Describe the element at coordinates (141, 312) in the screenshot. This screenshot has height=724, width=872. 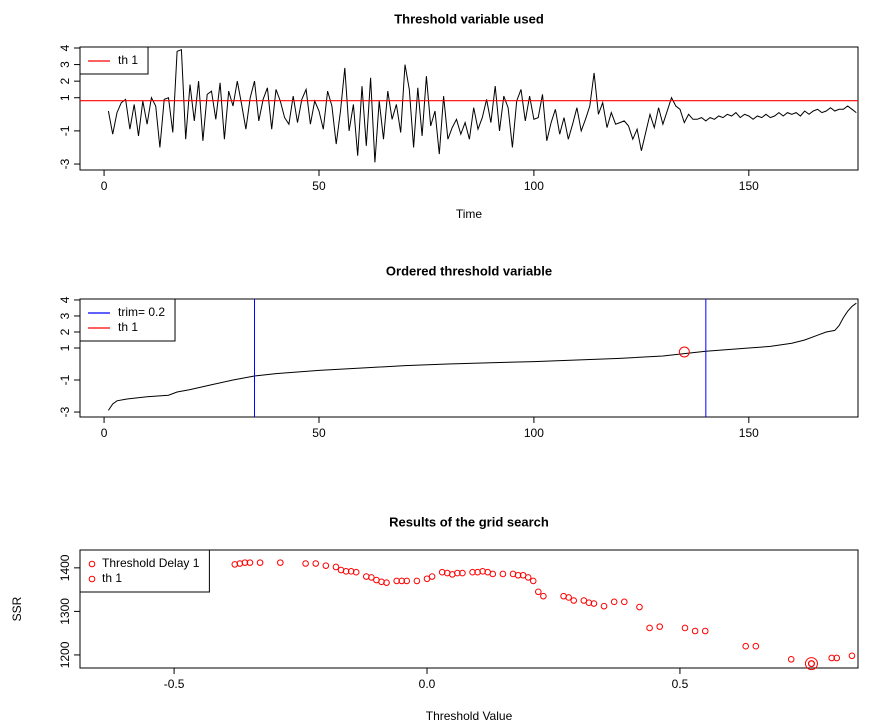
I see `legend-label: trim= 0.2` at that location.